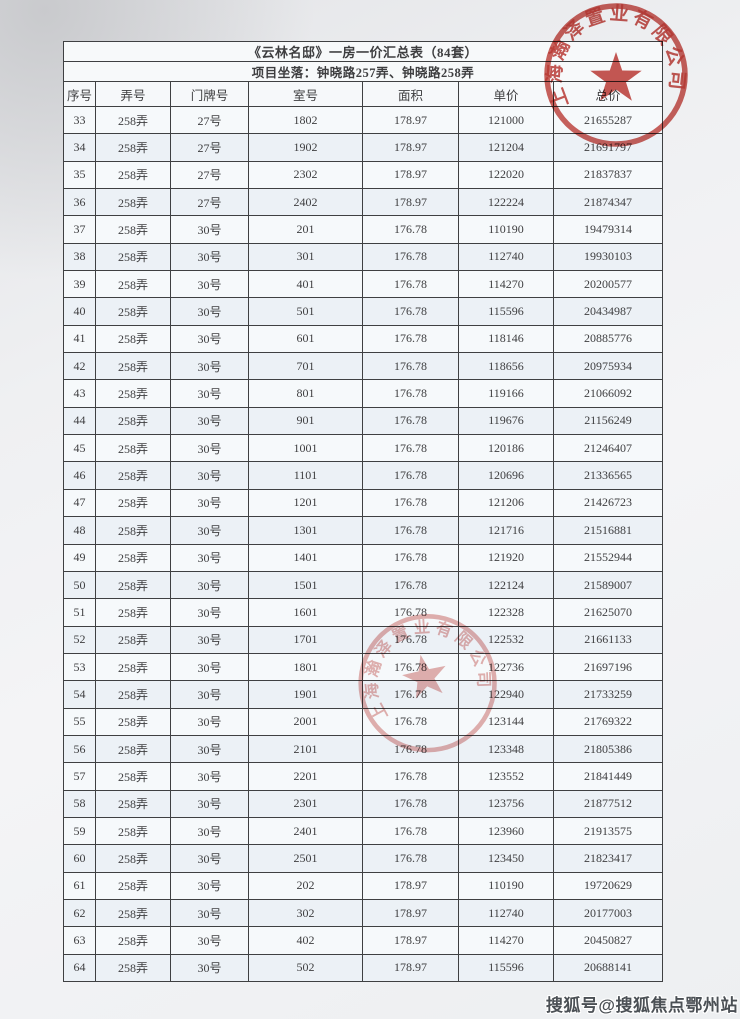 The height and width of the screenshot is (1019, 740). What do you see at coordinates (506, 475) in the screenshot?
I see `table-cell: 120696` at bounding box center [506, 475].